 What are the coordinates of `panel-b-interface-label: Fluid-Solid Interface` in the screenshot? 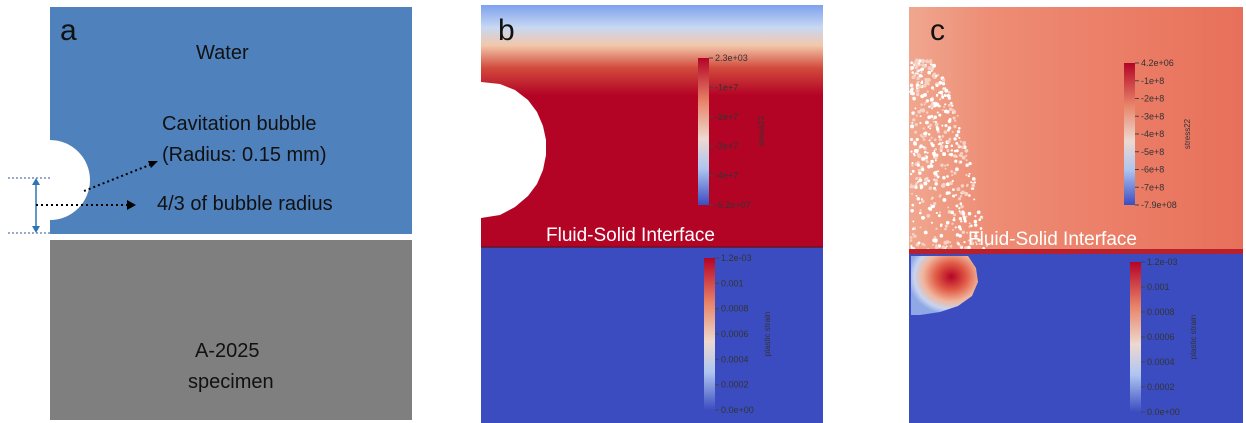 It's located at (630, 235).